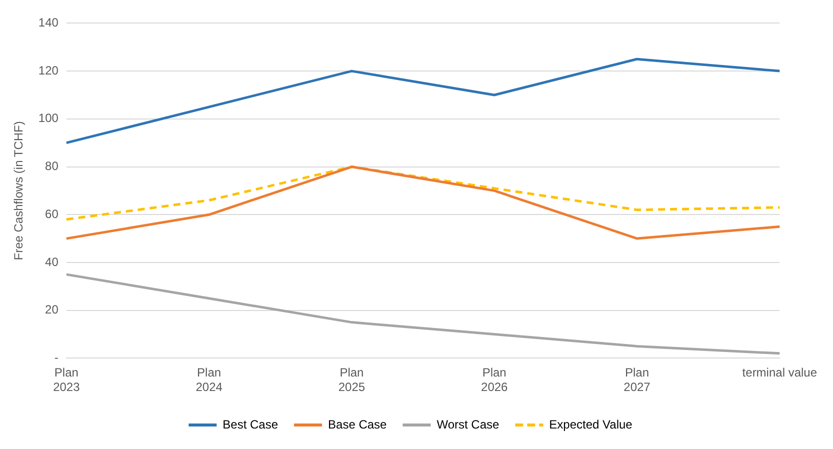 The height and width of the screenshot is (449, 833). What do you see at coordinates (52, 166) in the screenshot?
I see `y-tick-label: 80` at bounding box center [52, 166].